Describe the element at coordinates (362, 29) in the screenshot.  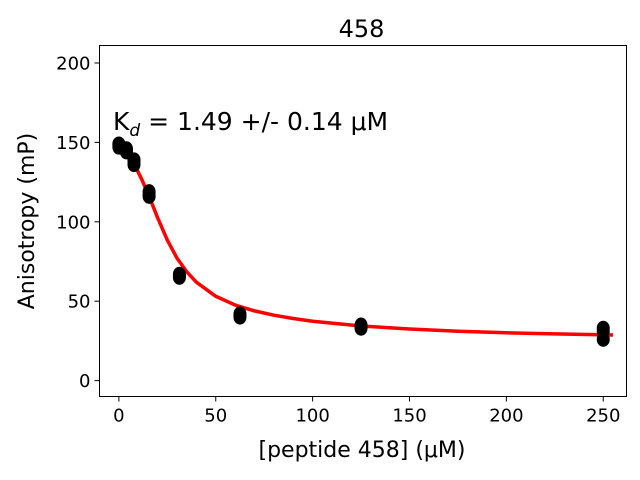
I see `chart-title: 458` at that location.